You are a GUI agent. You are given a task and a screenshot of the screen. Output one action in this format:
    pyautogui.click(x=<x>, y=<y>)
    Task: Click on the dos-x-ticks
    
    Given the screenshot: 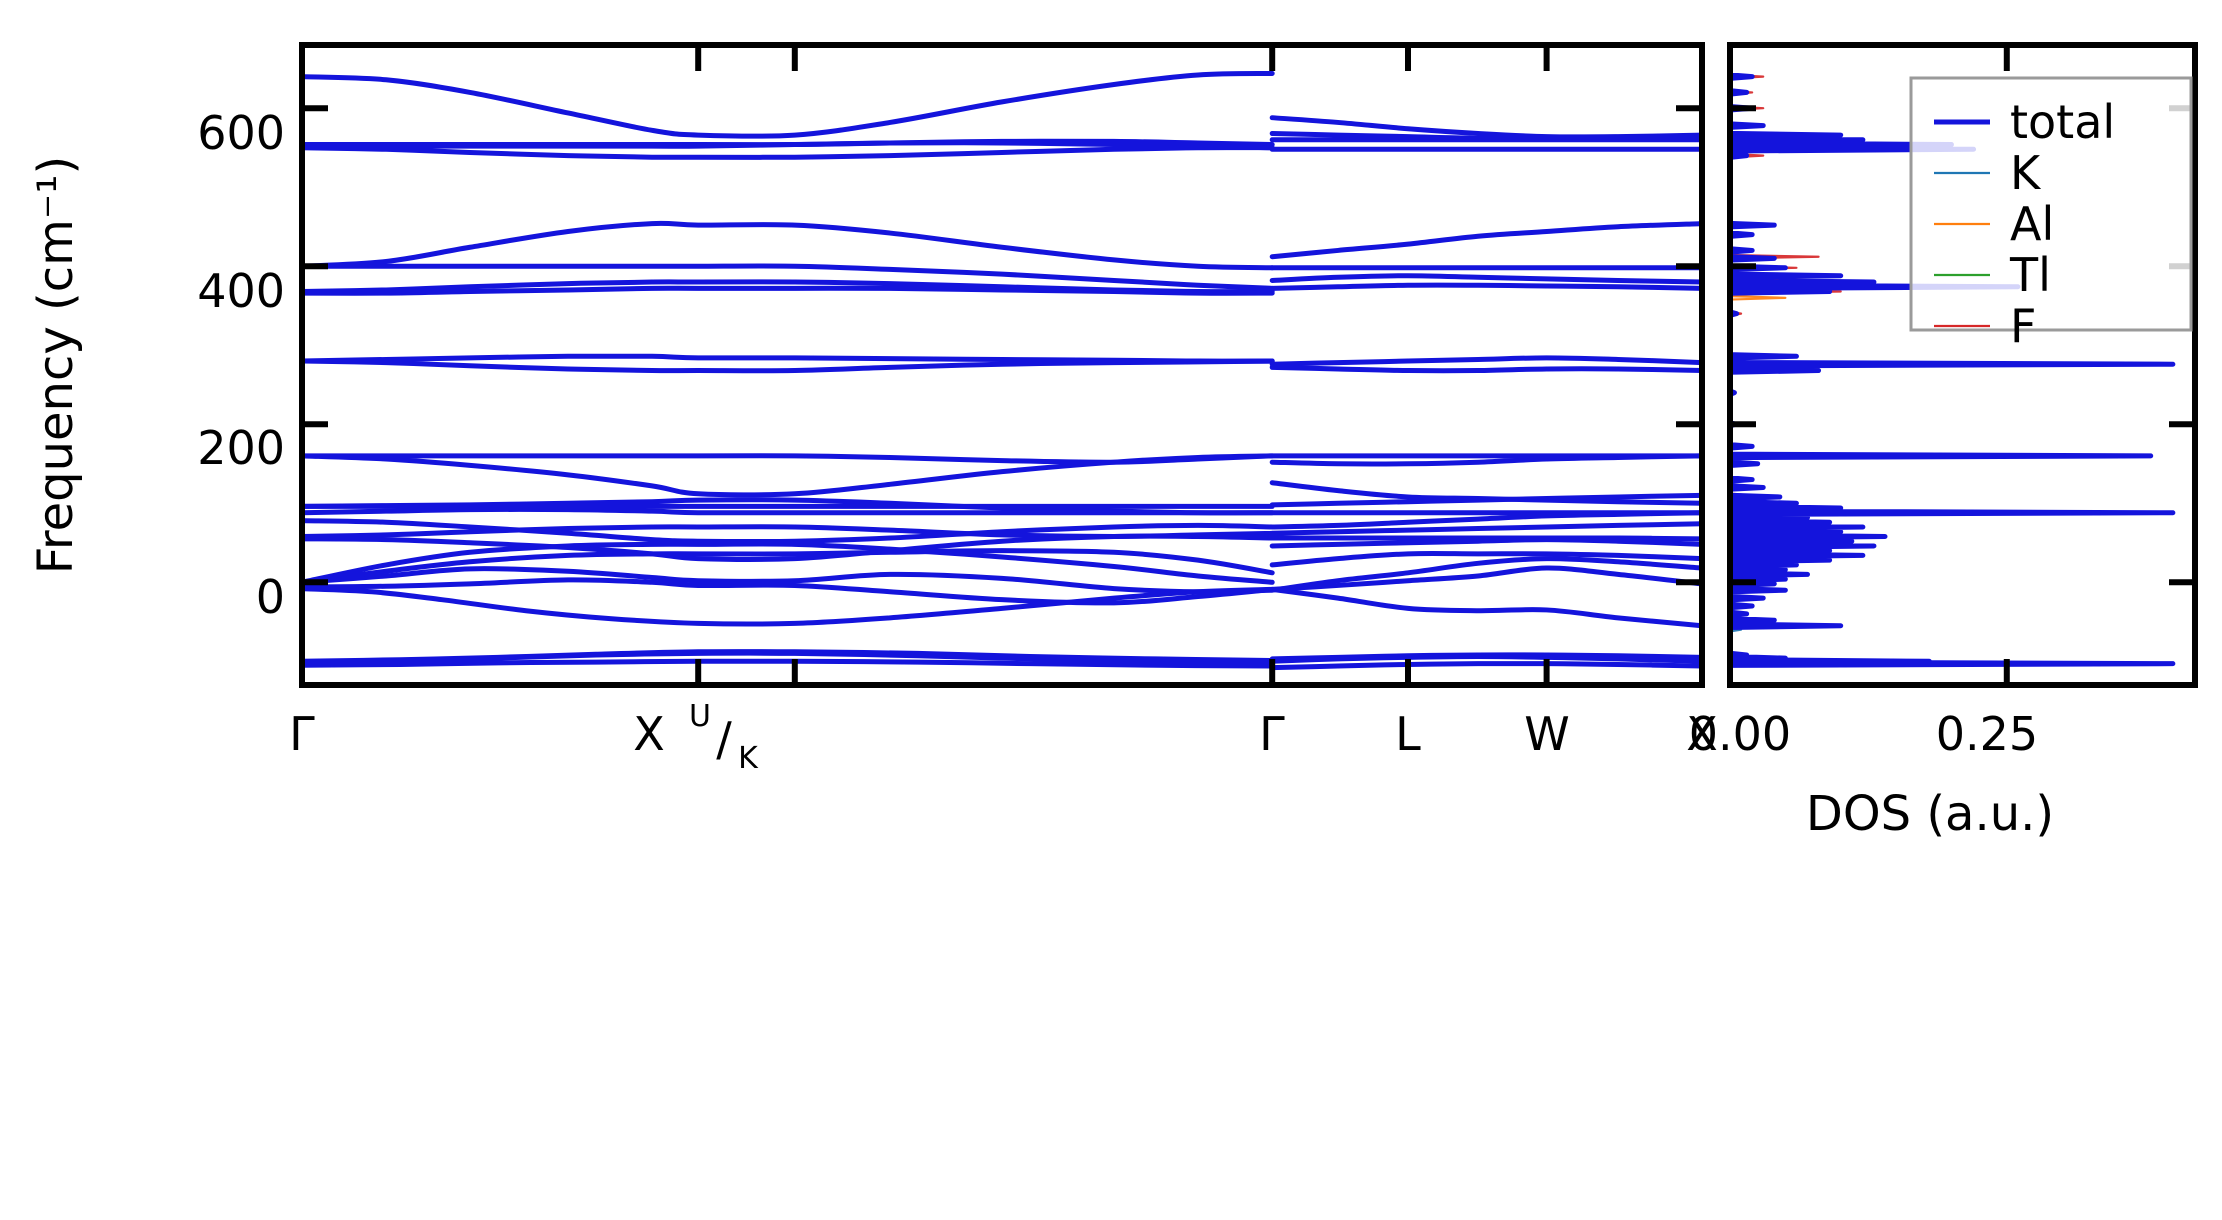 What is the action you would take?
    pyautogui.click(x=1868, y=365)
    